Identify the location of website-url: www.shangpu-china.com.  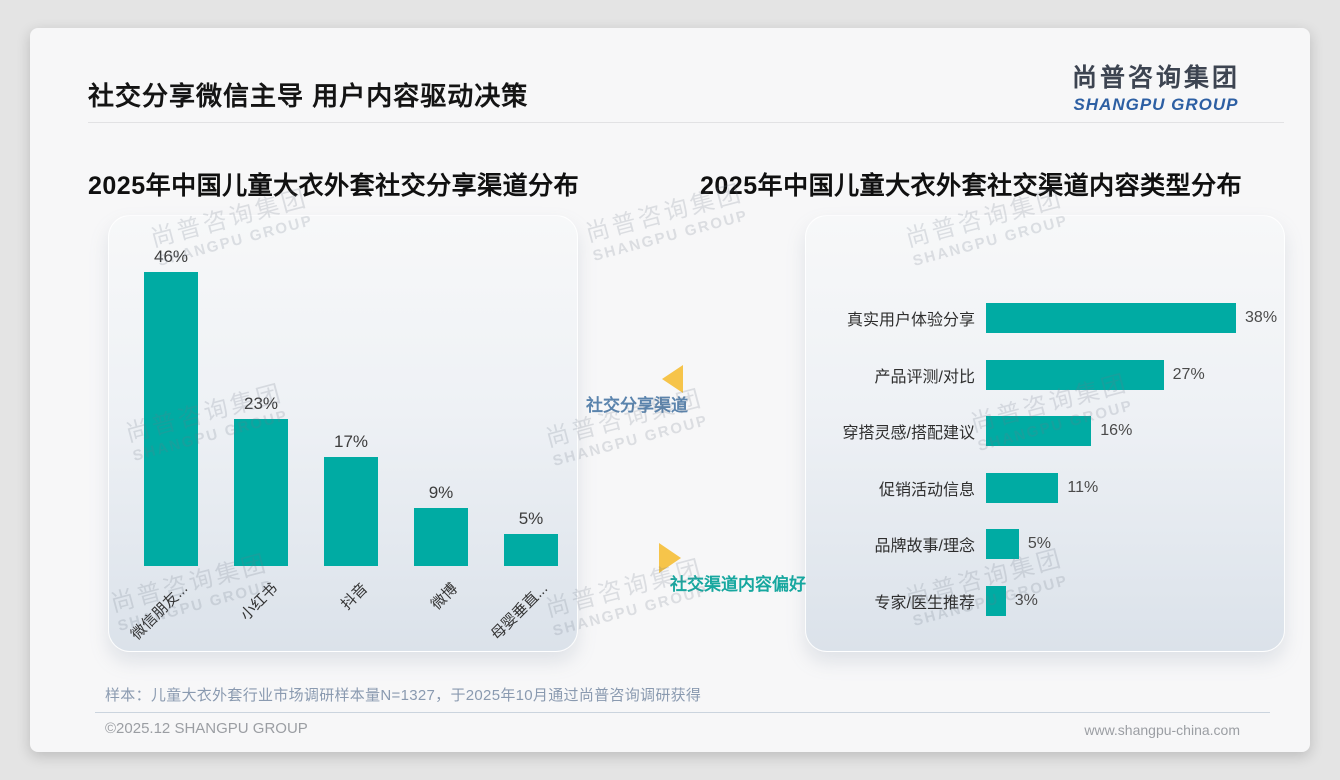
(1162, 730).